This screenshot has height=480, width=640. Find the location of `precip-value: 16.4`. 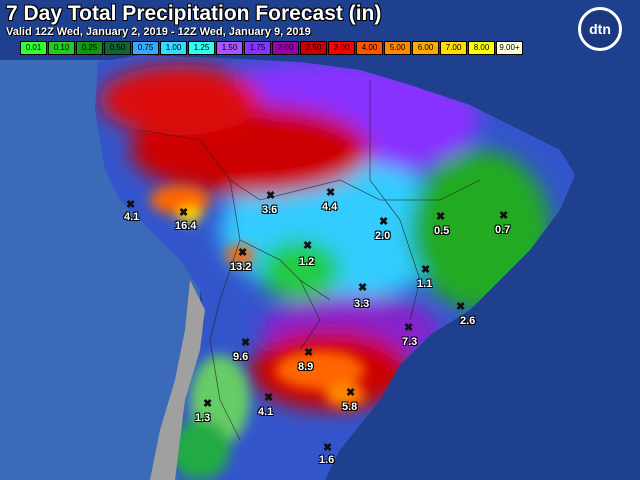

precip-value: 16.4 is located at coordinates (186, 226).